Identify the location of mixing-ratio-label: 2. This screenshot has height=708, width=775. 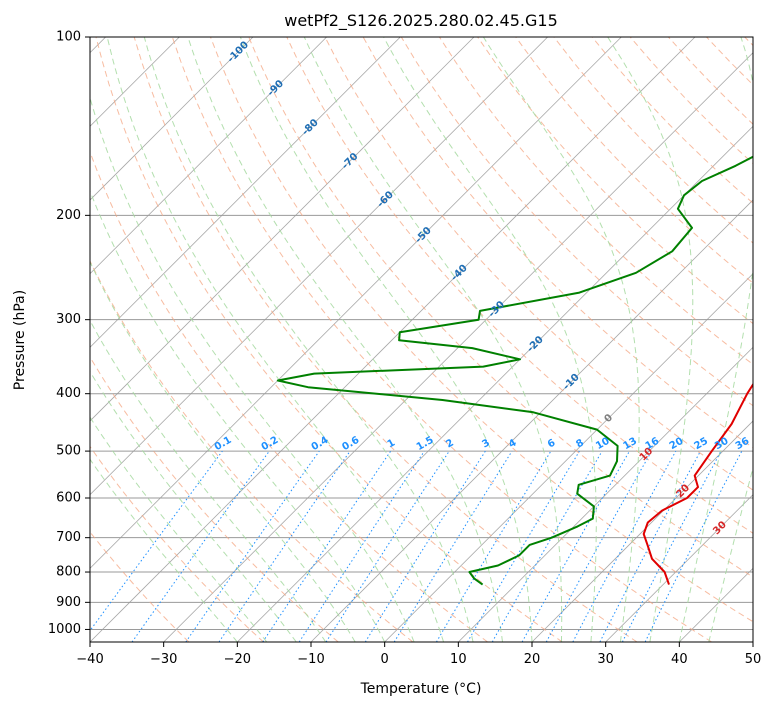
(450, 443).